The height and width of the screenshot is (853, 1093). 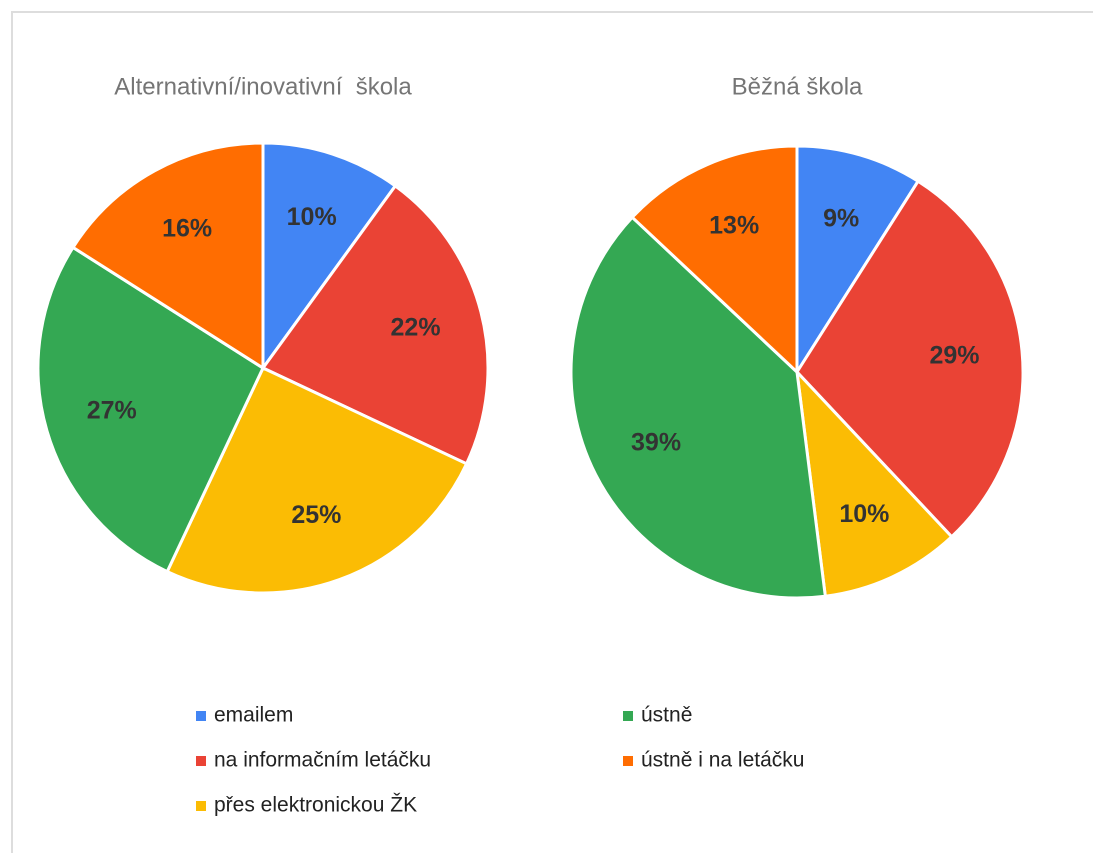 What do you see at coordinates (666, 715) in the screenshot?
I see `legend-label: ústně` at bounding box center [666, 715].